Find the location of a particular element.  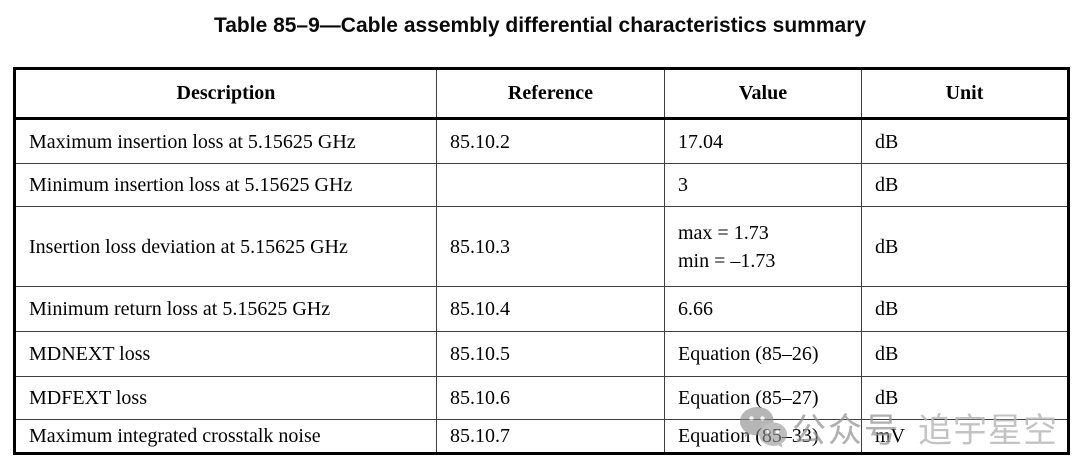

reference-cell: 85.10.7 is located at coordinates (550, 436).